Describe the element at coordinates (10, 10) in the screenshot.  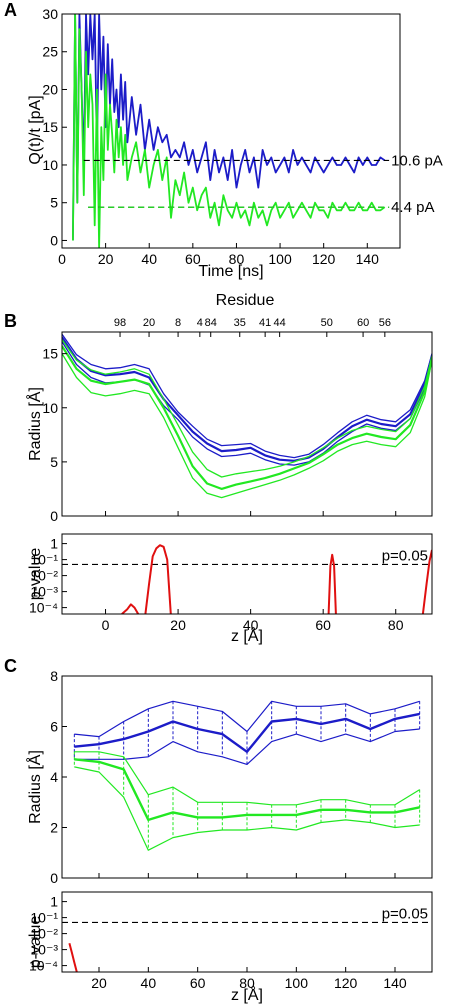
I see `panel-label-a: A` at that location.